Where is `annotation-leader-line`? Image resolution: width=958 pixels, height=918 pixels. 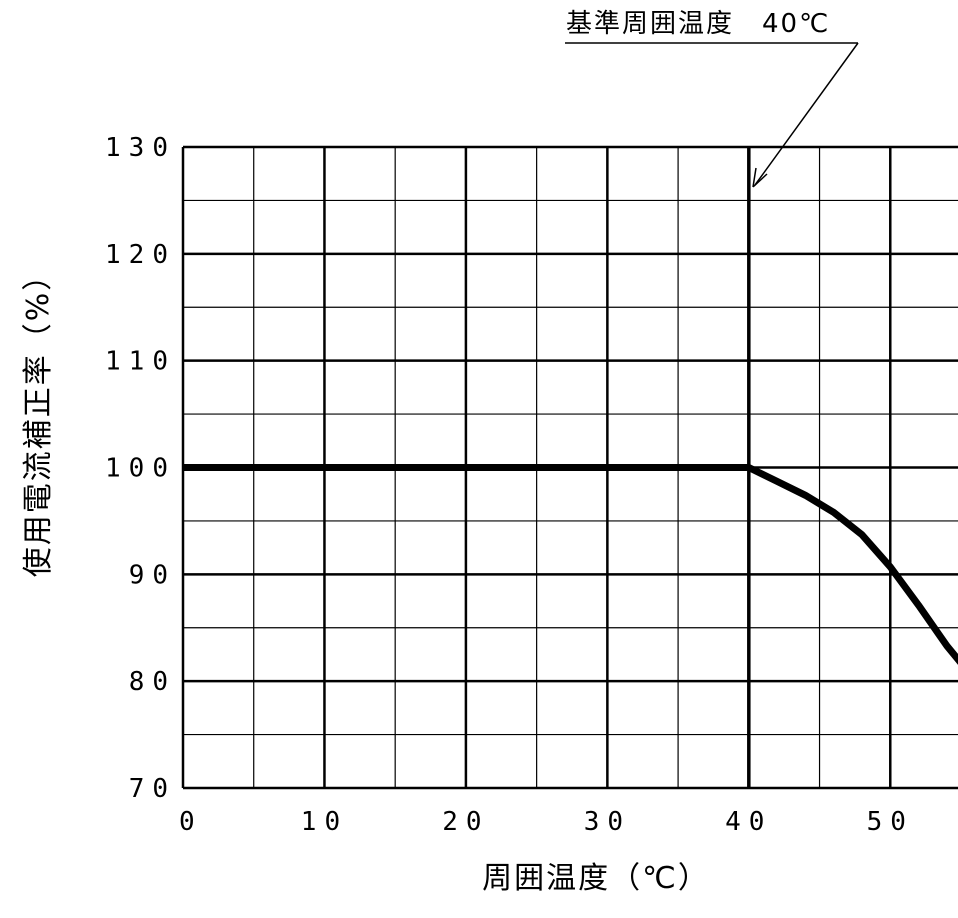 annotation-leader-line is located at coordinates (806, 114).